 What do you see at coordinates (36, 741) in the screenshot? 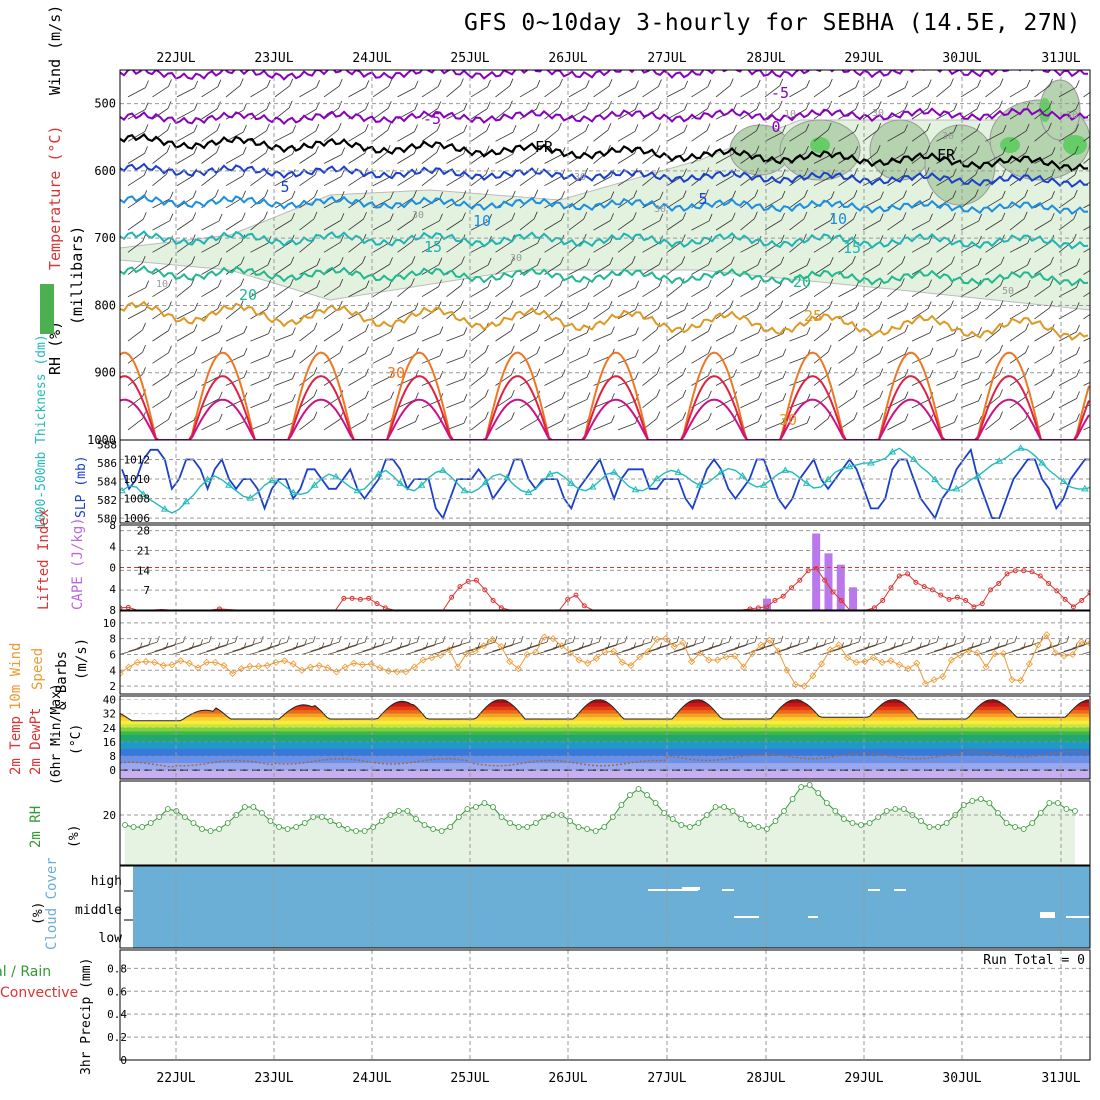
I see `temp-axis-title-b: 2m DewPt` at bounding box center [36, 741].